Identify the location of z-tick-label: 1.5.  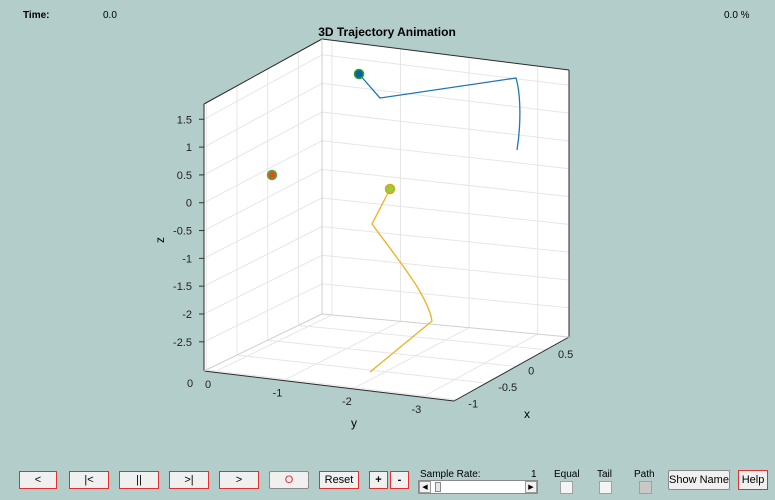
(184, 120).